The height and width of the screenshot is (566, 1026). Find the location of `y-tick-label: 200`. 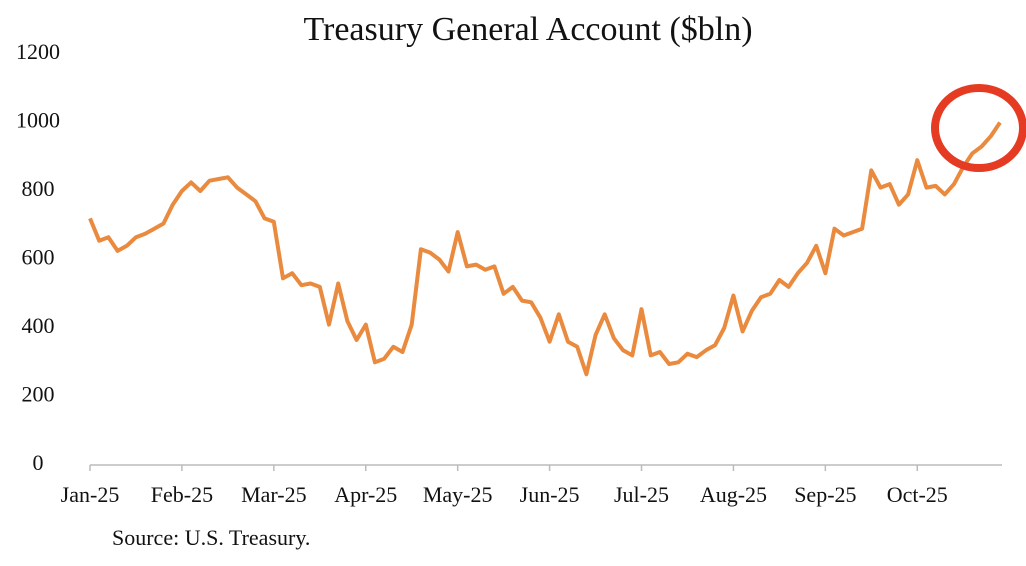

y-tick-label: 200 is located at coordinates (38, 394).